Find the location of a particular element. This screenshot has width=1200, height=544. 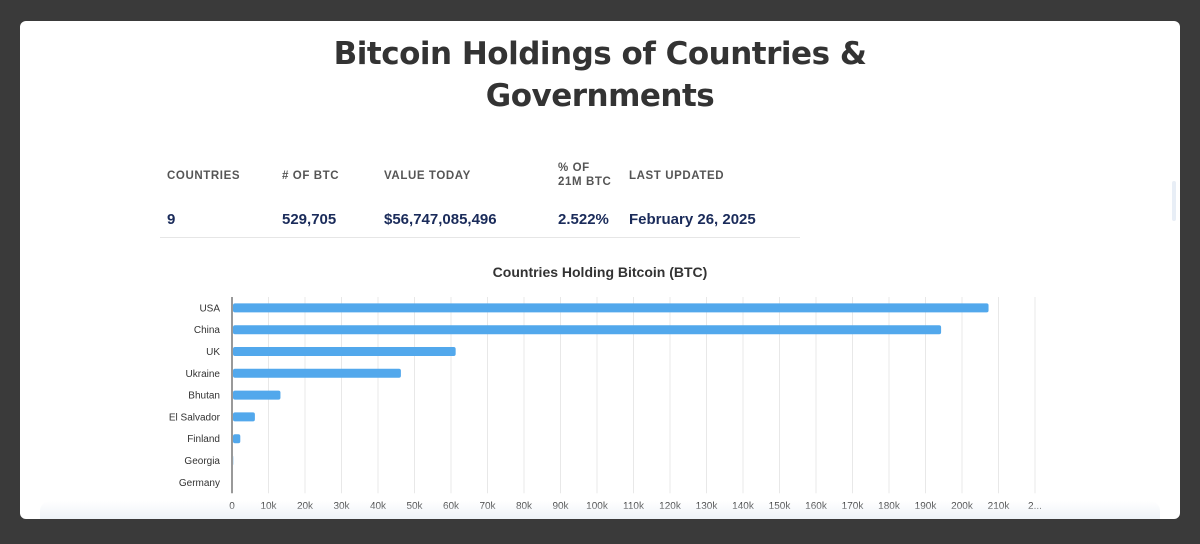

countries-value: 9 is located at coordinates (171, 219).